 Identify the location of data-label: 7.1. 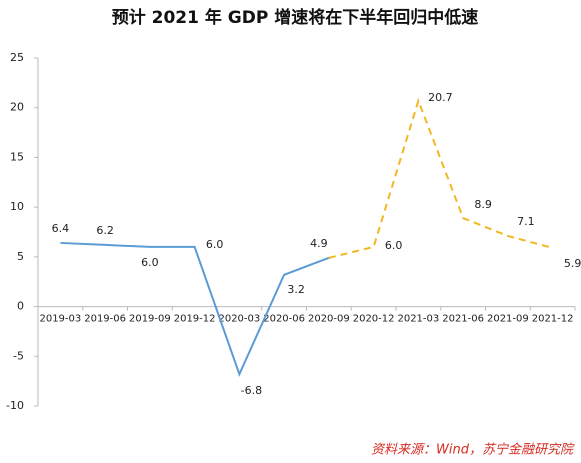
(526, 221).